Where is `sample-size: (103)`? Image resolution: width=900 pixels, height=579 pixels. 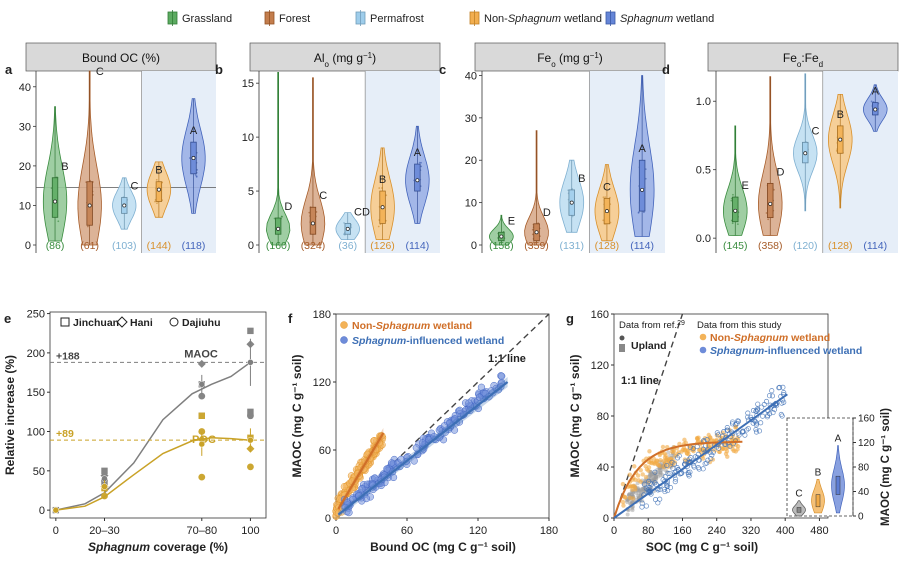 sample-size: (103) is located at coordinates (124, 246).